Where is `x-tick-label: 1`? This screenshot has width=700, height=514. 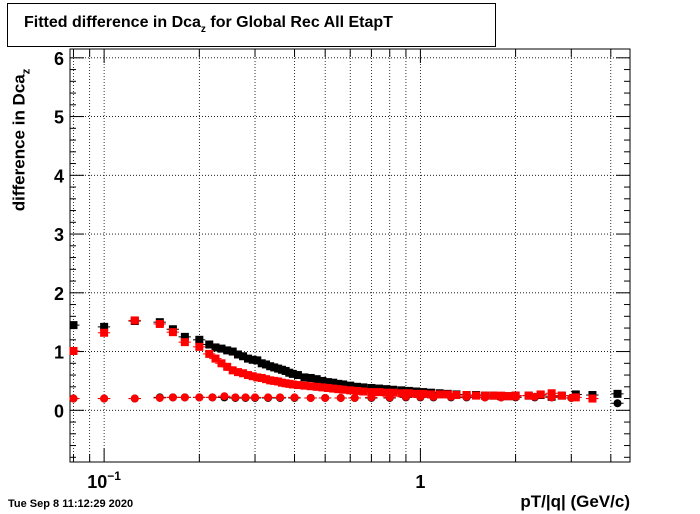
x-tick-label: 1 is located at coordinates (420, 482).